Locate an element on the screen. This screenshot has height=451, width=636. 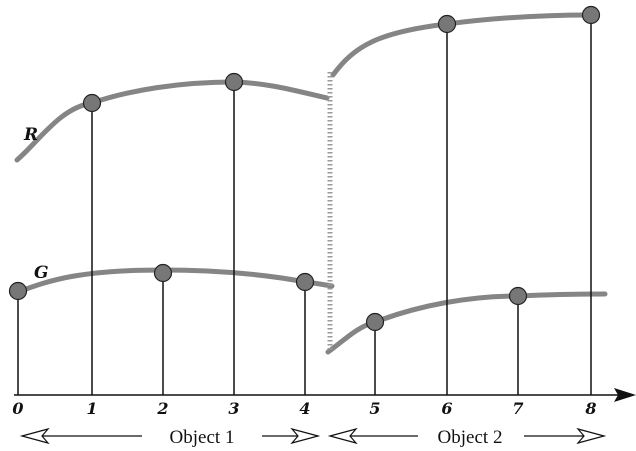
object-2-span: Object 2 is located at coordinates (467, 437).